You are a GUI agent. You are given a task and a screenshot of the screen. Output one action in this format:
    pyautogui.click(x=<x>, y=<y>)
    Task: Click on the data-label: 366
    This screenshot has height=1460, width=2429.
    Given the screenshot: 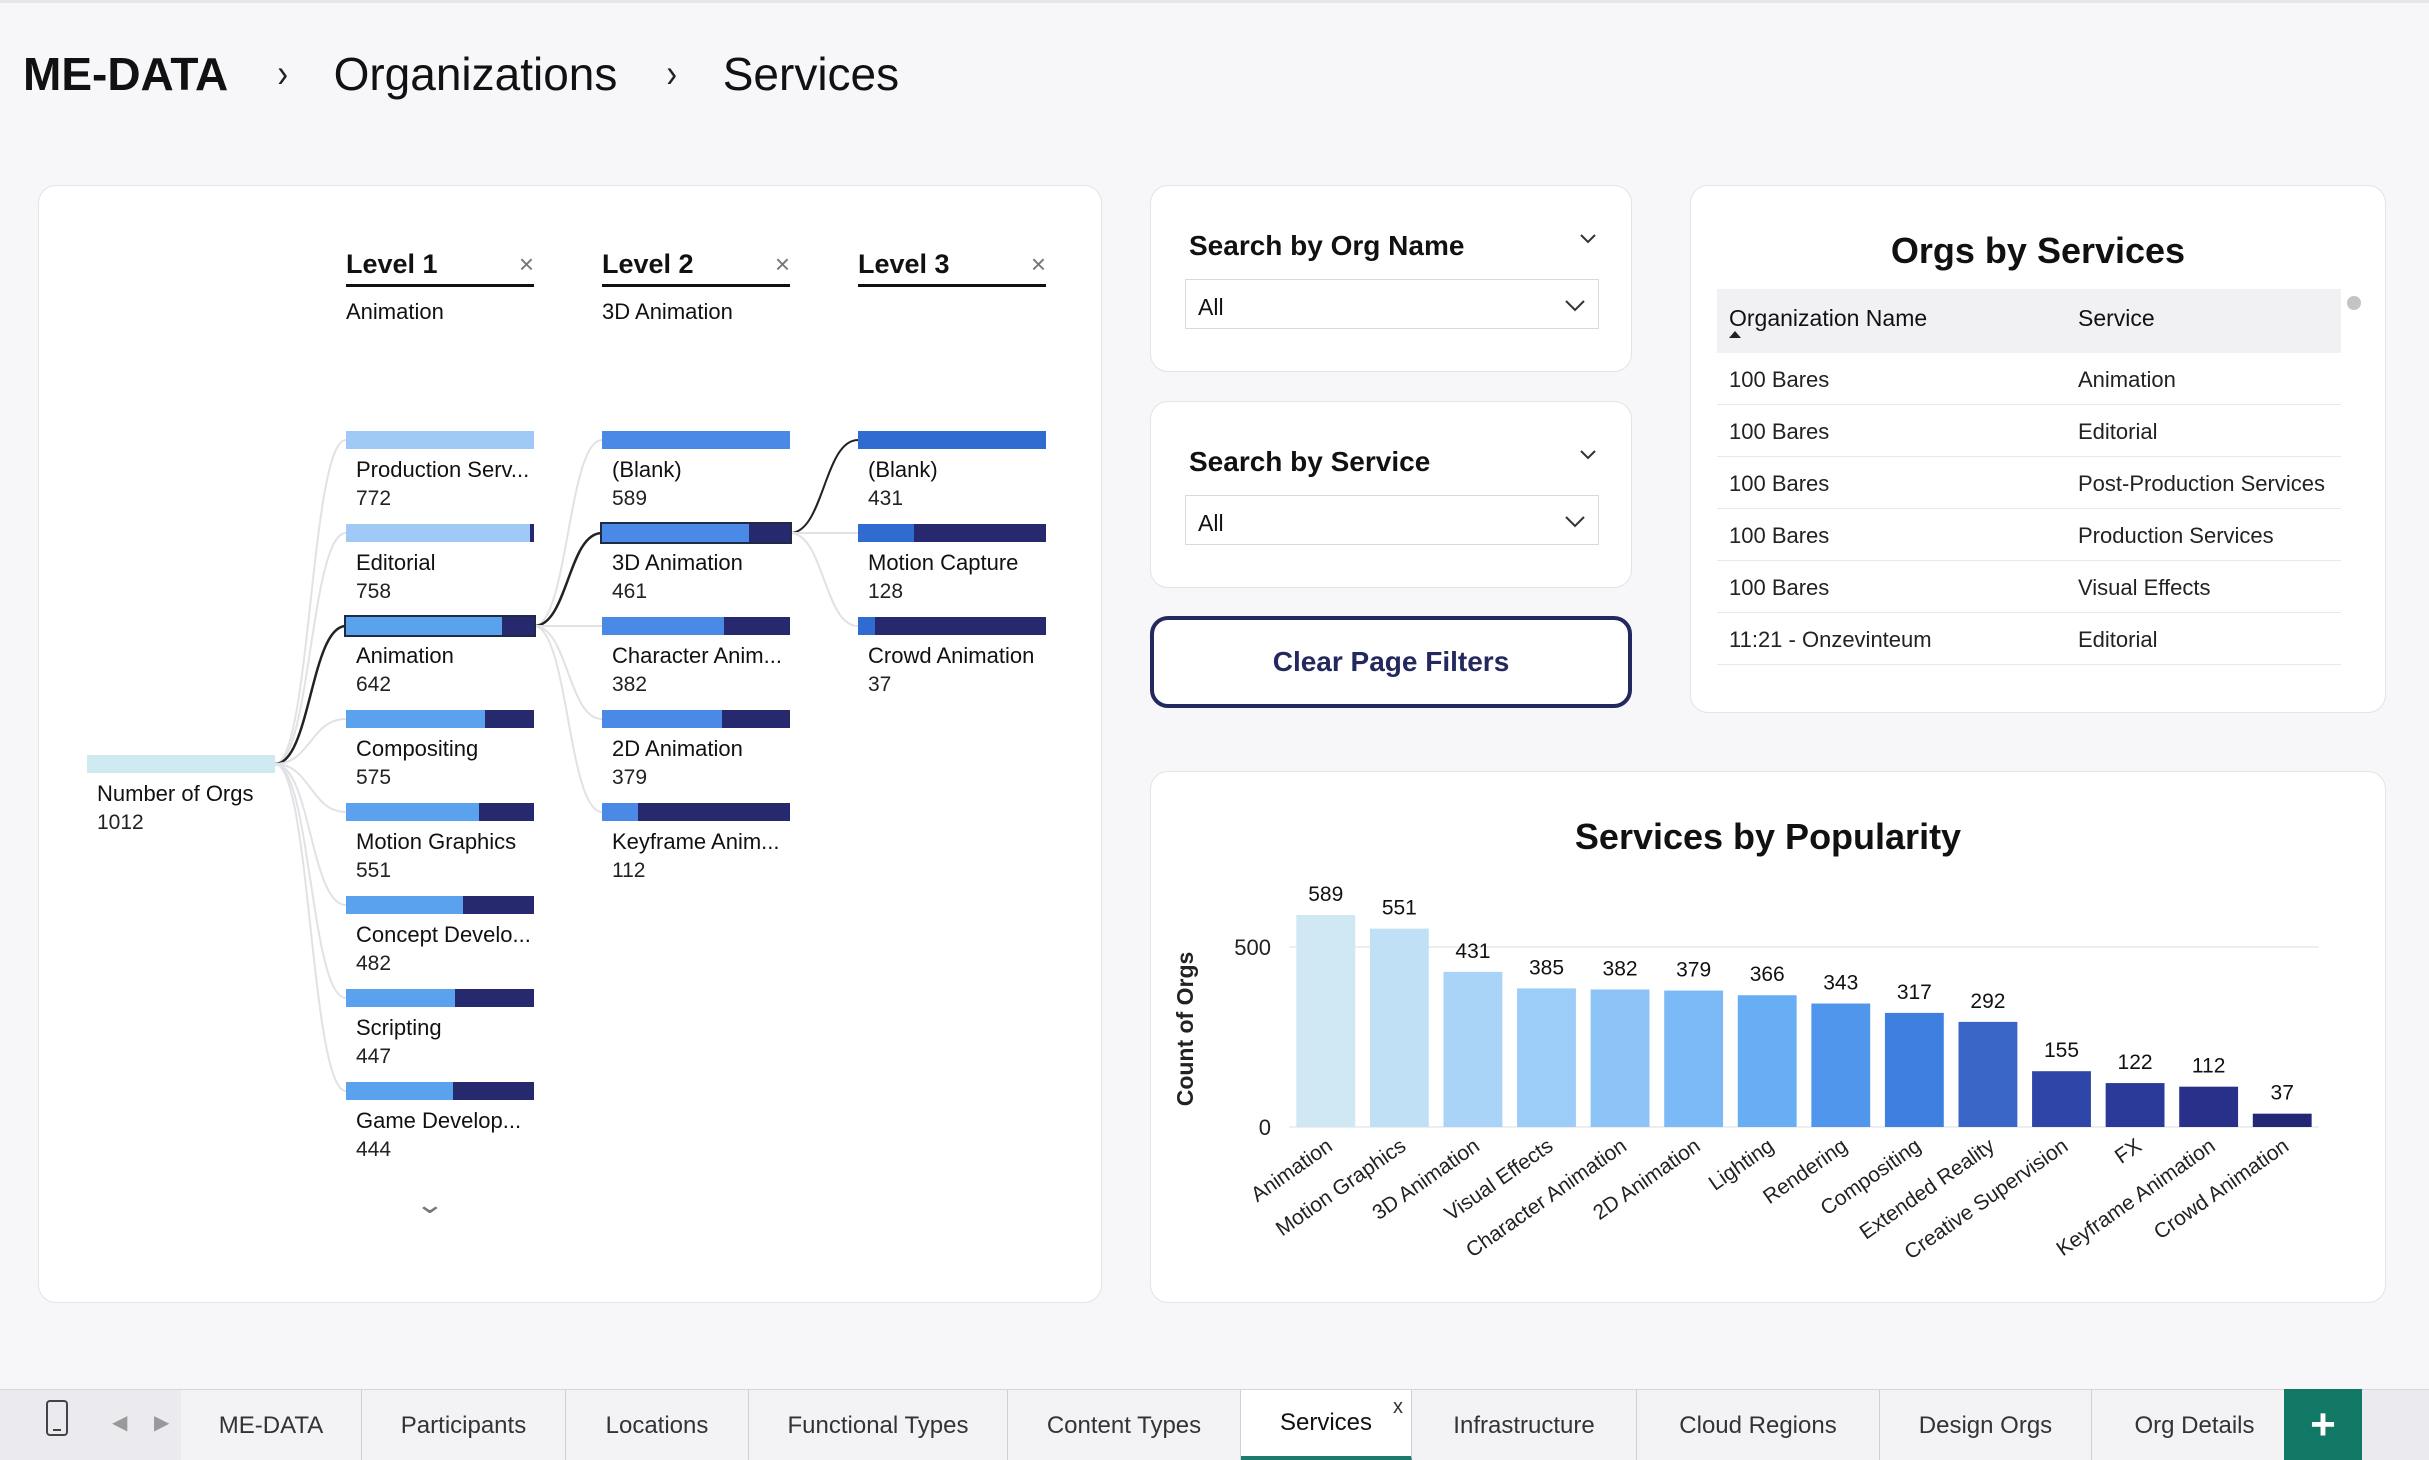 What is the action you would take?
    pyautogui.click(x=1767, y=974)
    